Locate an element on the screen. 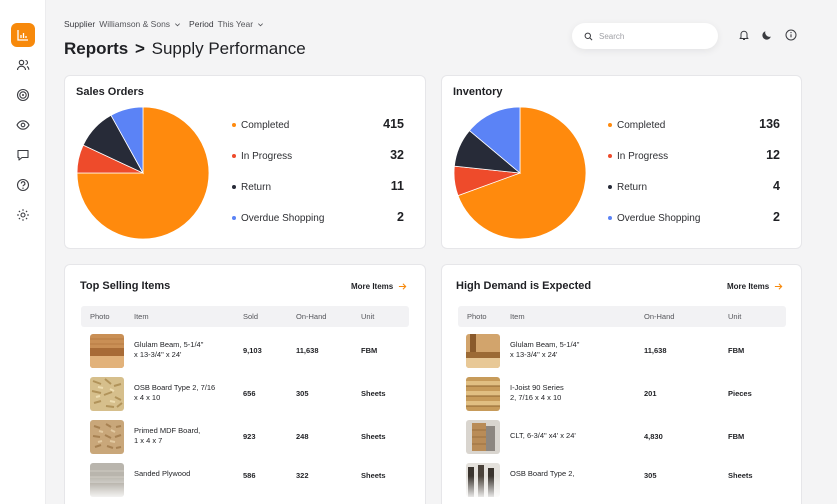  arrow-right-icon is located at coordinates (779, 286).